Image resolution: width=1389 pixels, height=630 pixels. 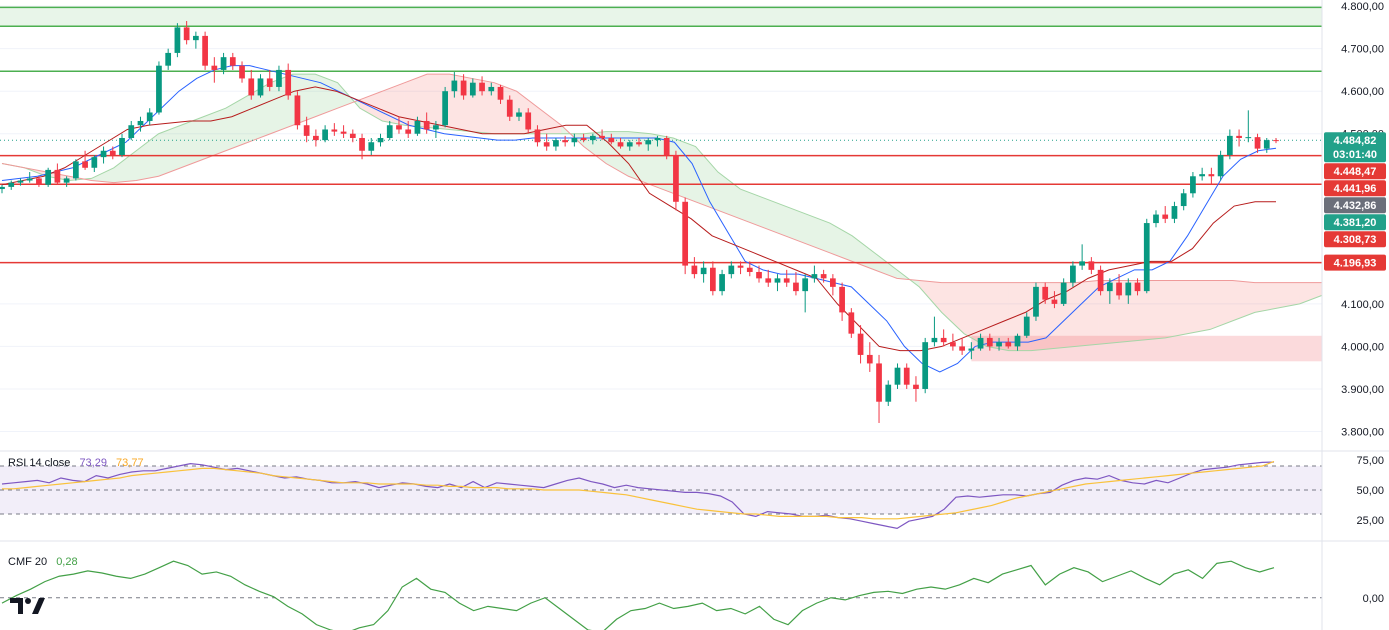 I want to click on cmf-legend: CMF 20 0,28, so click(x=43, y=562).